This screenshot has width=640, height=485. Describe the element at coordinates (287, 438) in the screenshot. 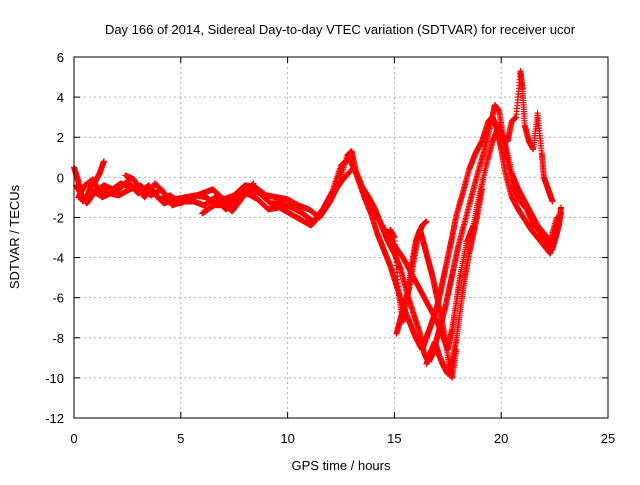

I see `x-tick-label: 10` at that location.